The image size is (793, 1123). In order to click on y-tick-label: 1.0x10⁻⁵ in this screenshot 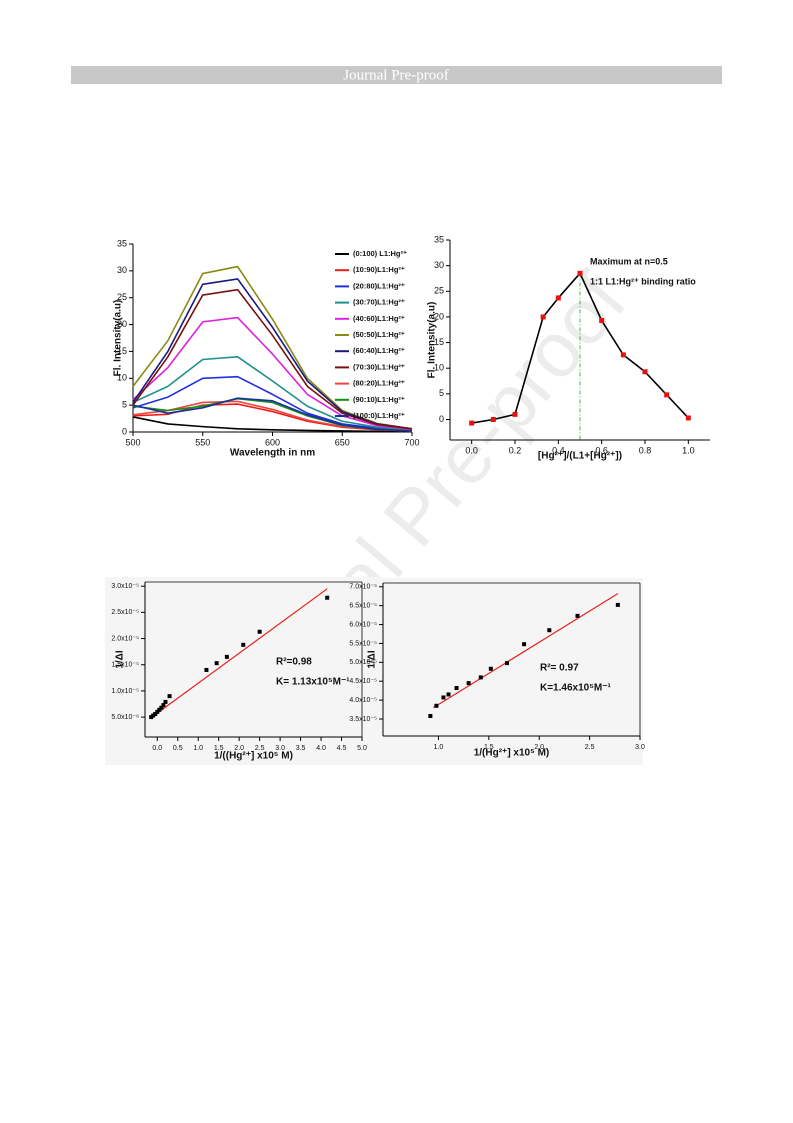, I will do `click(125, 691)`.